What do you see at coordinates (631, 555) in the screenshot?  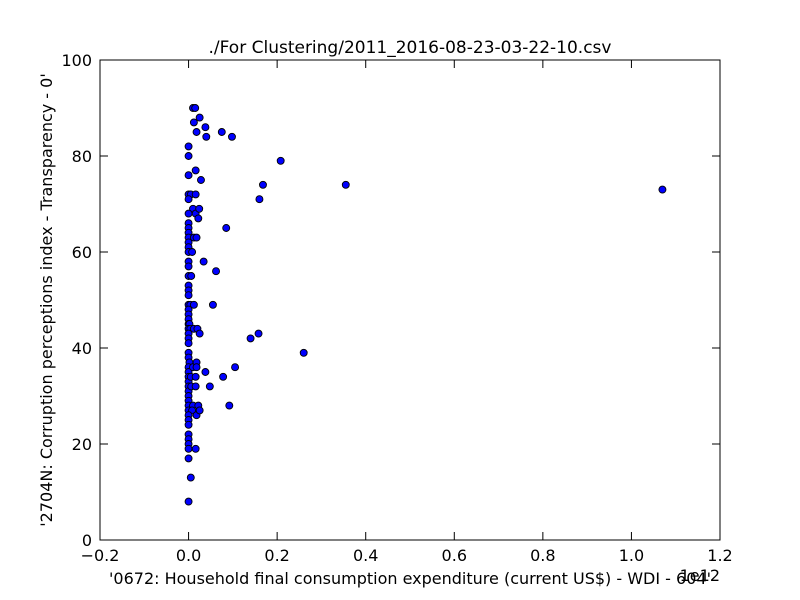 I see `x-tick-label: 1.0` at bounding box center [631, 555].